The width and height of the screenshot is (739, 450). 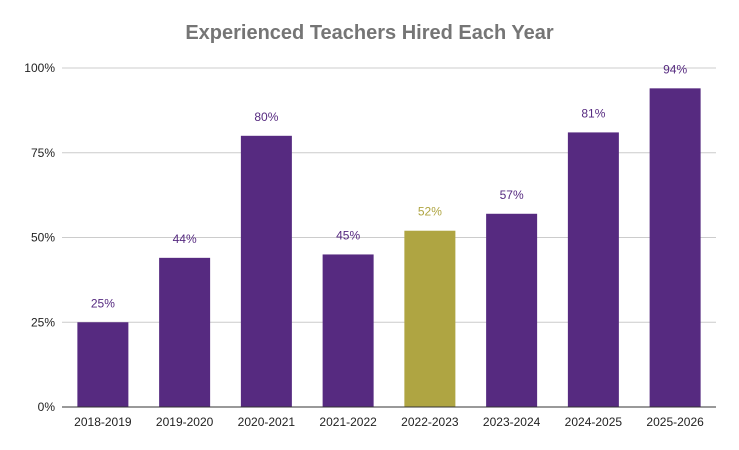 I want to click on data-label: 25%, so click(x=103, y=303).